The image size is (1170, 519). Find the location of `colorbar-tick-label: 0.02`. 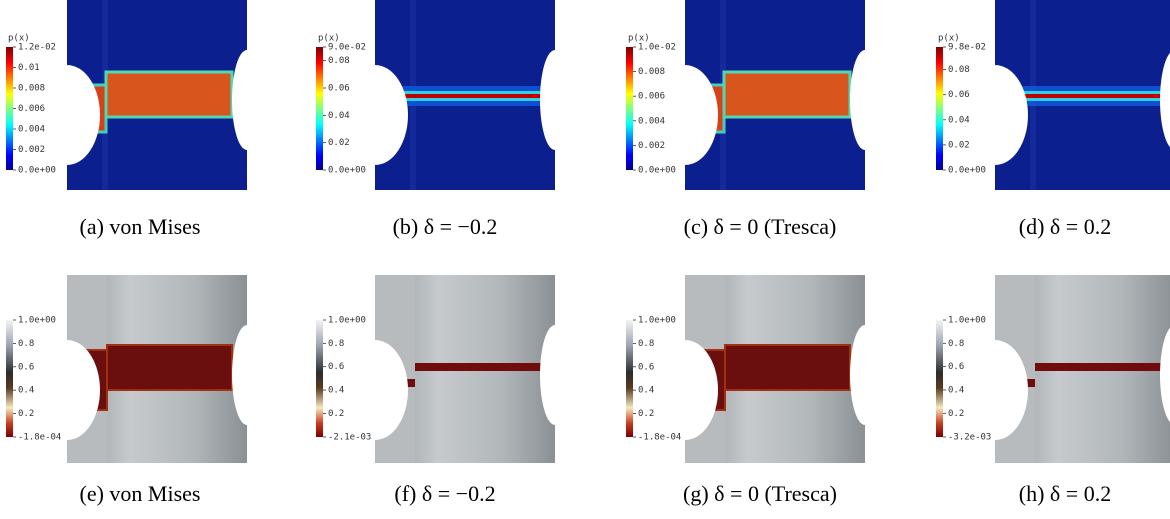

colorbar-tick-label: 0.02 is located at coordinates (339, 143).